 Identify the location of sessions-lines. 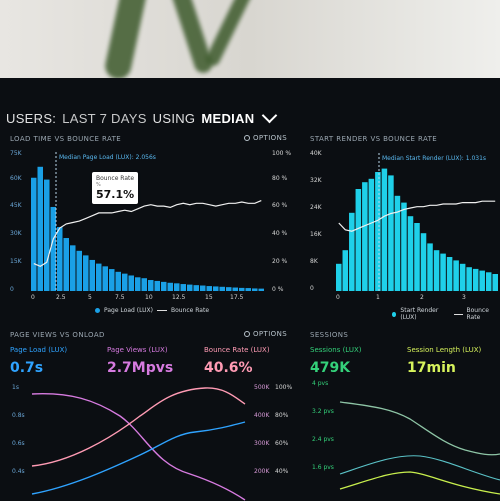
(419, 448).